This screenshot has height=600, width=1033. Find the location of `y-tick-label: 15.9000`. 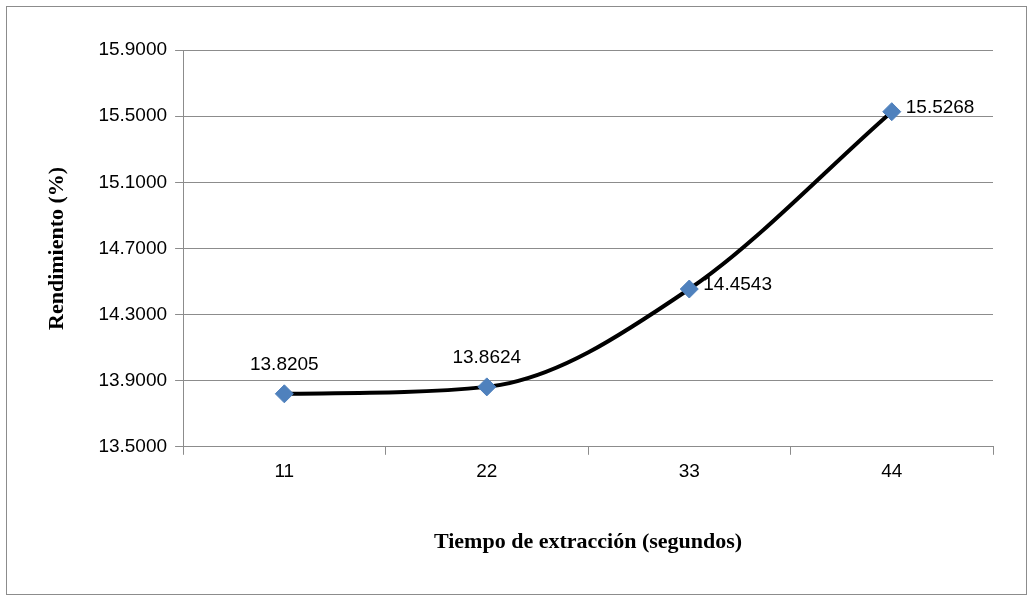

y-tick-label: 15.9000 is located at coordinates (133, 49).